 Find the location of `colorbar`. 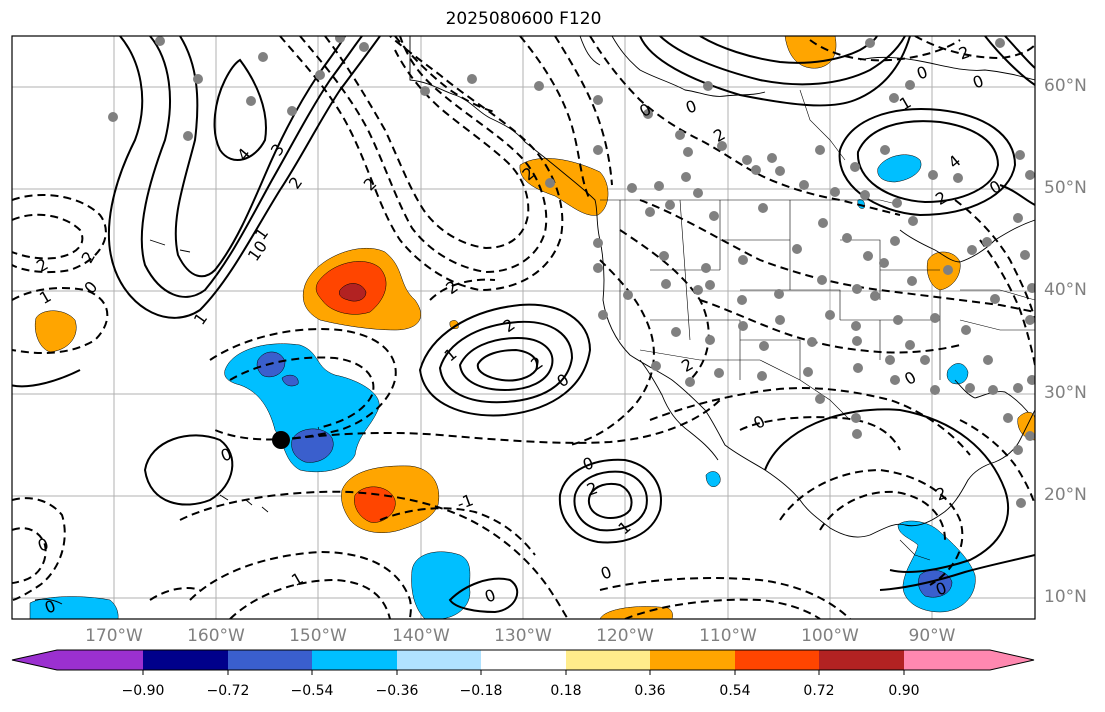

colorbar is located at coordinates (523, 662).